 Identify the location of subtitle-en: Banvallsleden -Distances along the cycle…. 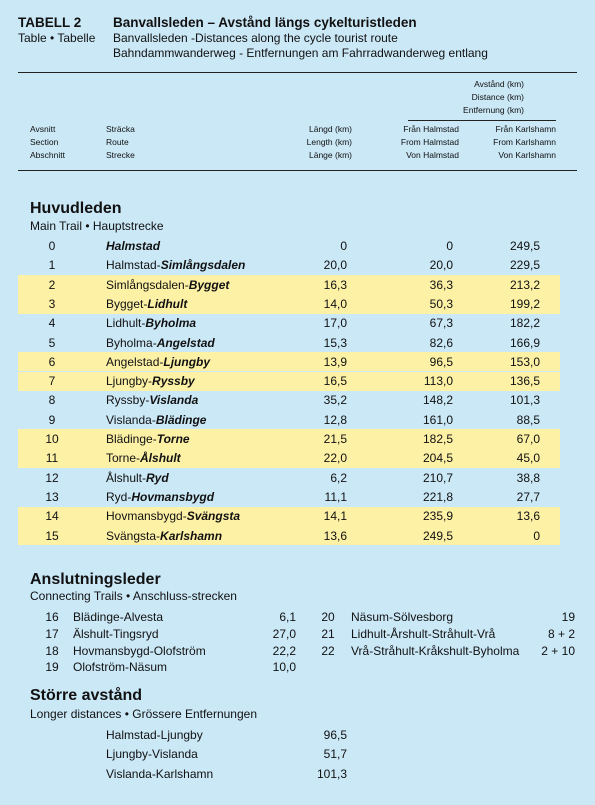
(255, 38).